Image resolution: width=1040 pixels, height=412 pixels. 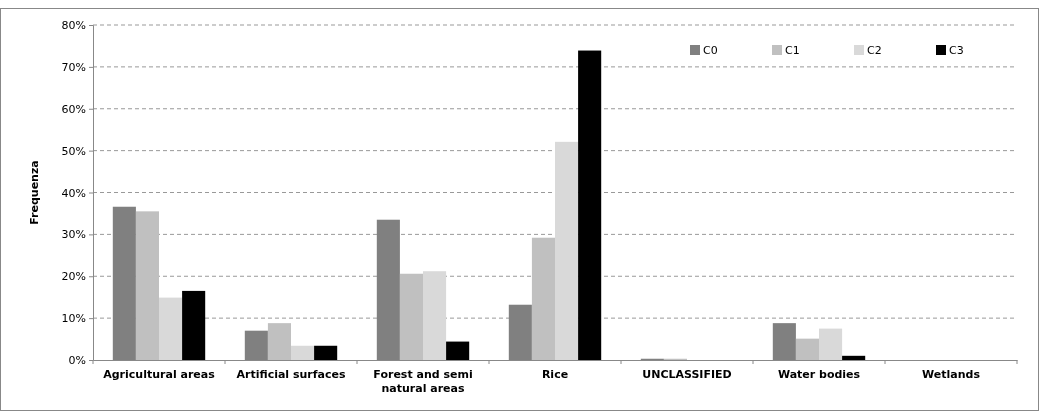 What do you see at coordinates (73, 67) in the screenshot?
I see `y-tick-label: 70%` at bounding box center [73, 67].